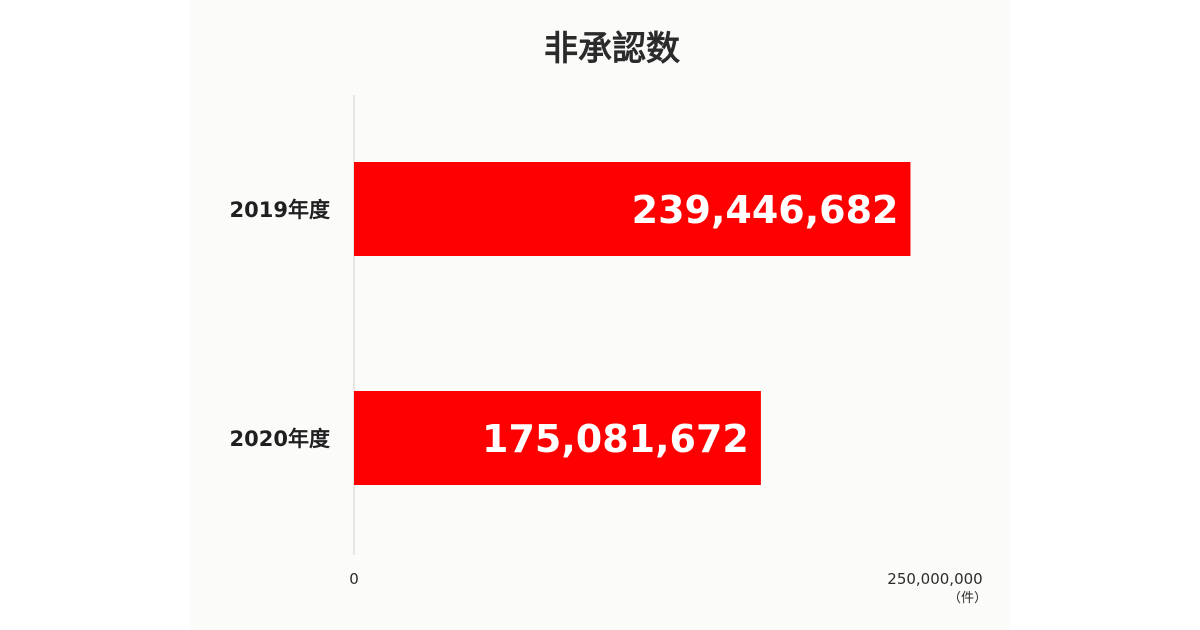  I want to click on x-unit-label: （件）, so click(967, 598).